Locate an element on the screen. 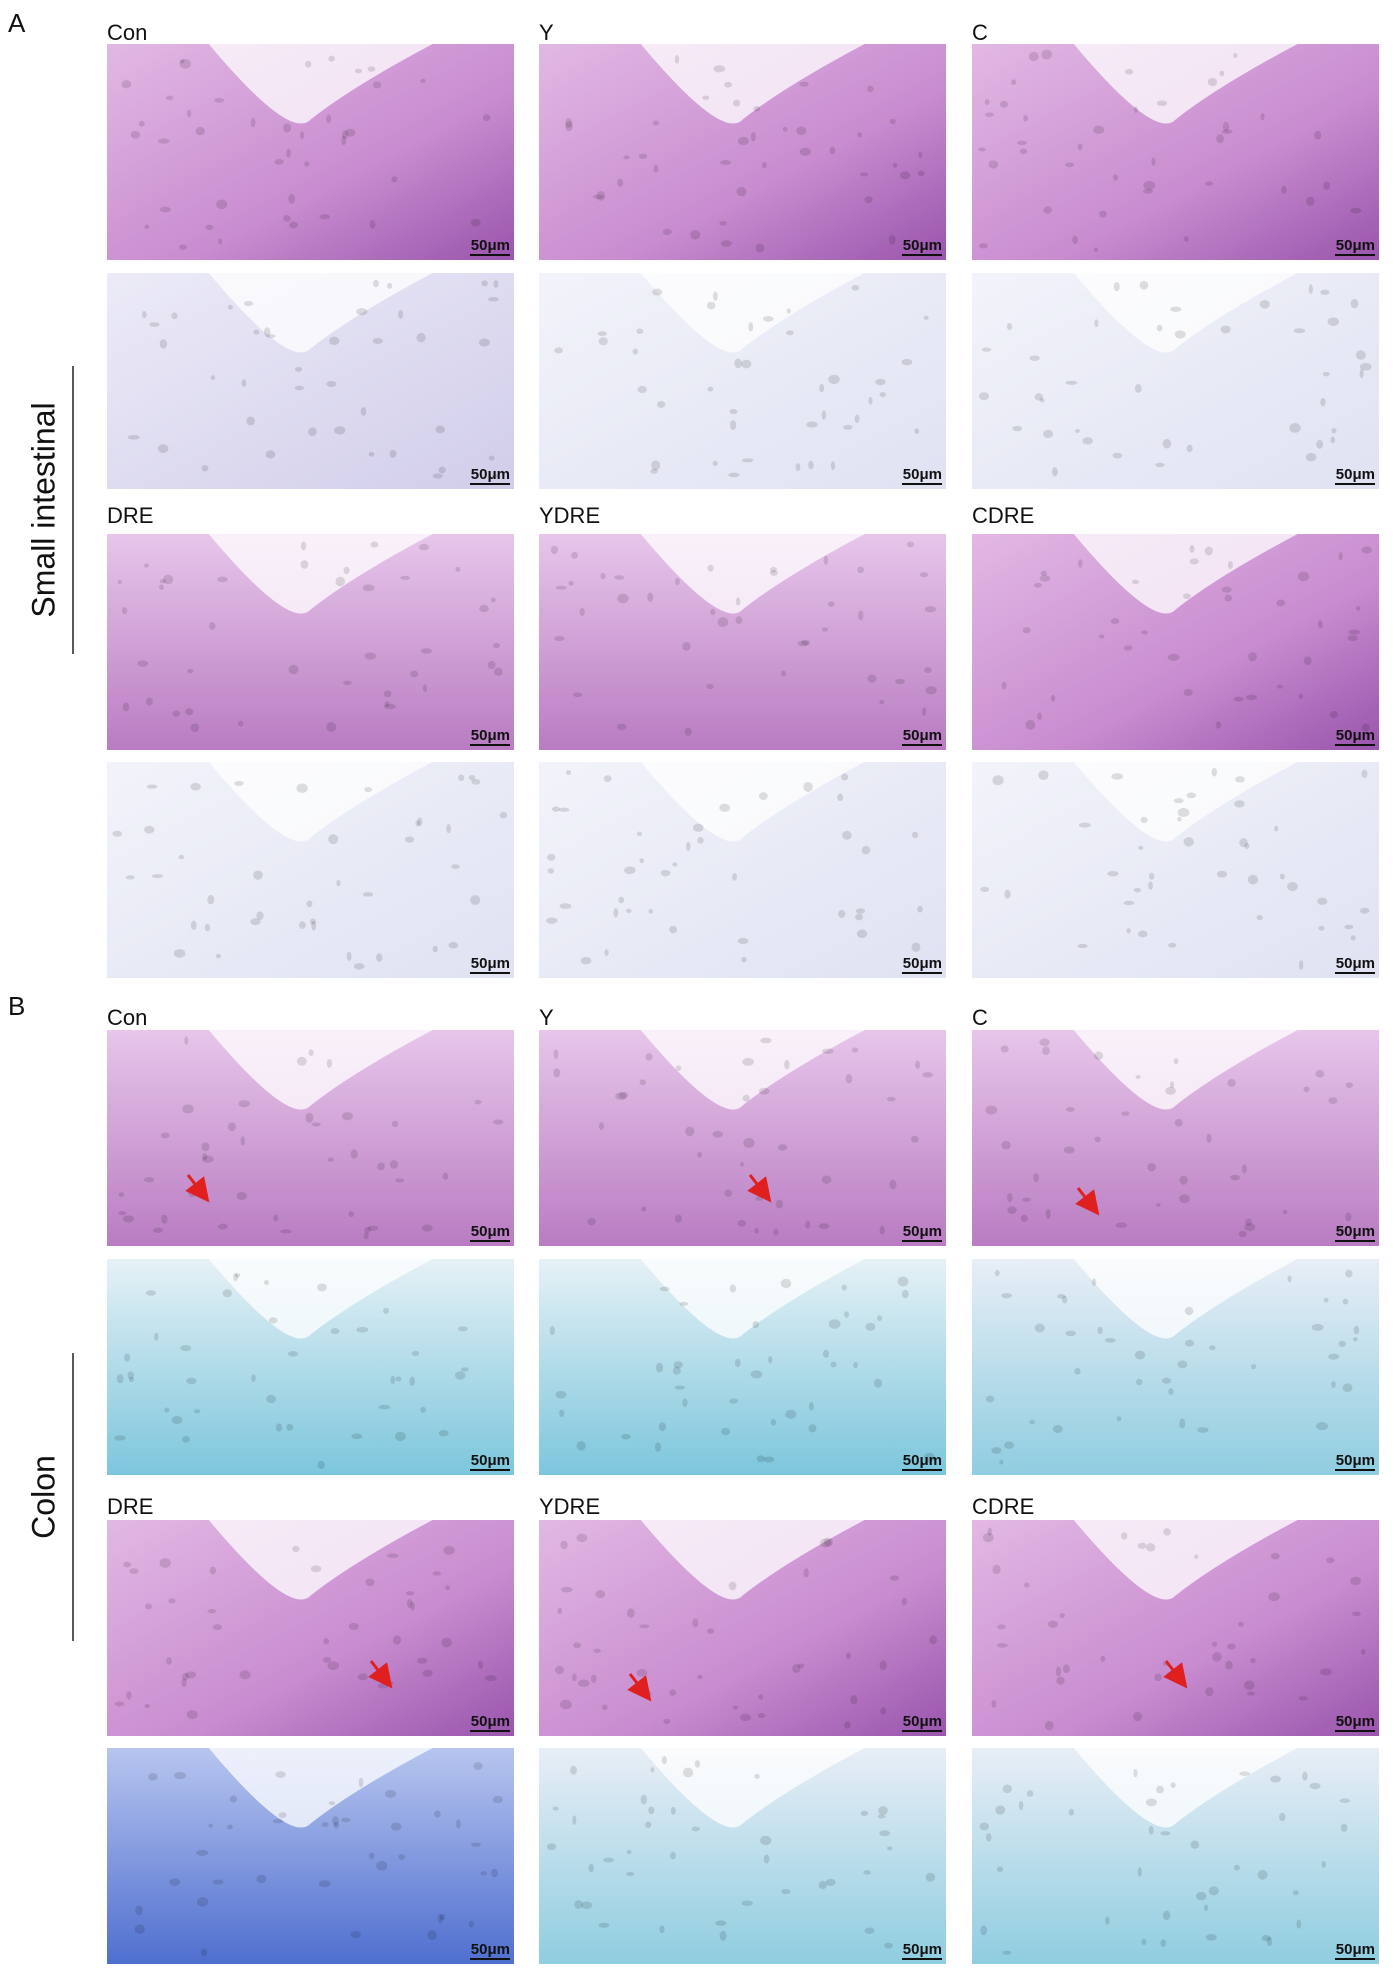 This screenshot has width=1395, height=1981. red-arrow is located at coordinates (759, 1188).